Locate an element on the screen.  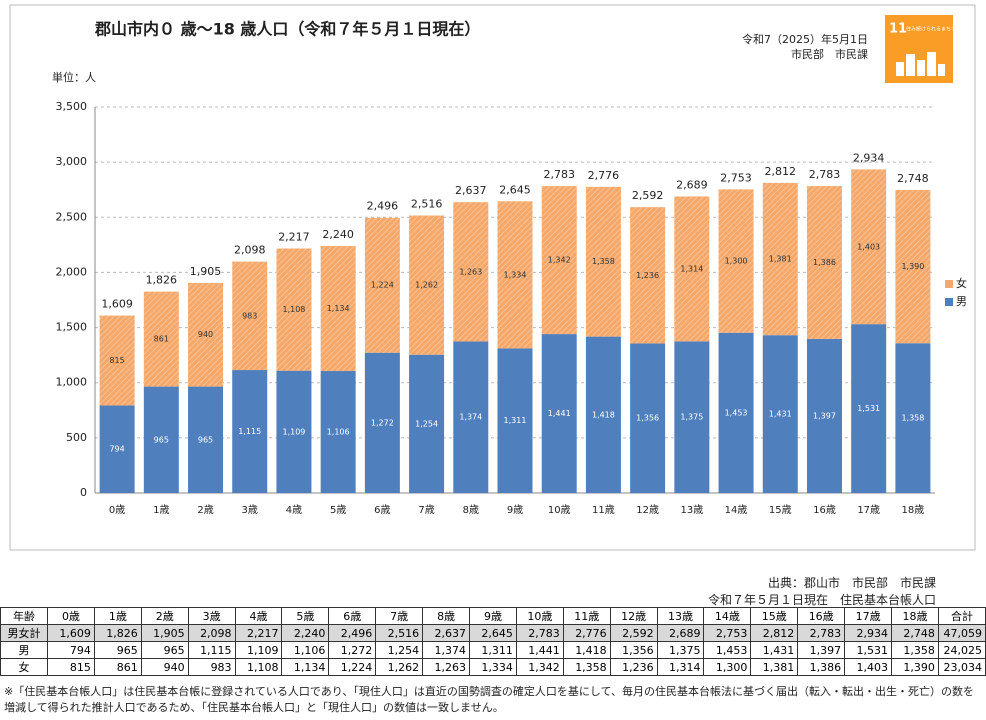
legend-swatch is located at coordinates (949, 284).